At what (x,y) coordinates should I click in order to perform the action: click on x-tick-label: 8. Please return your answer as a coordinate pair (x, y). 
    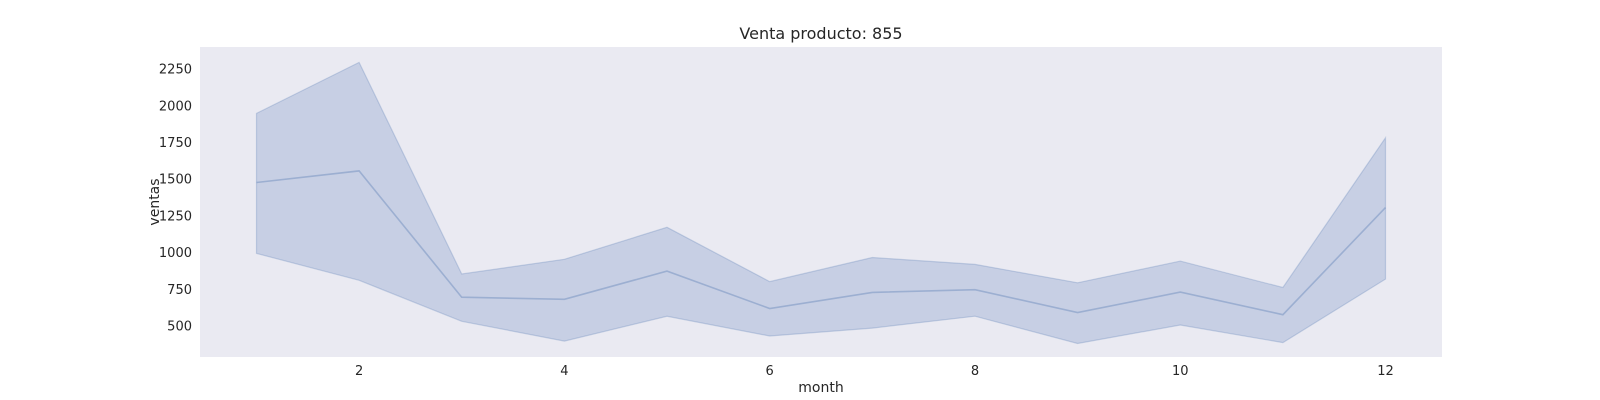
    Looking at the image, I should click on (975, 371).